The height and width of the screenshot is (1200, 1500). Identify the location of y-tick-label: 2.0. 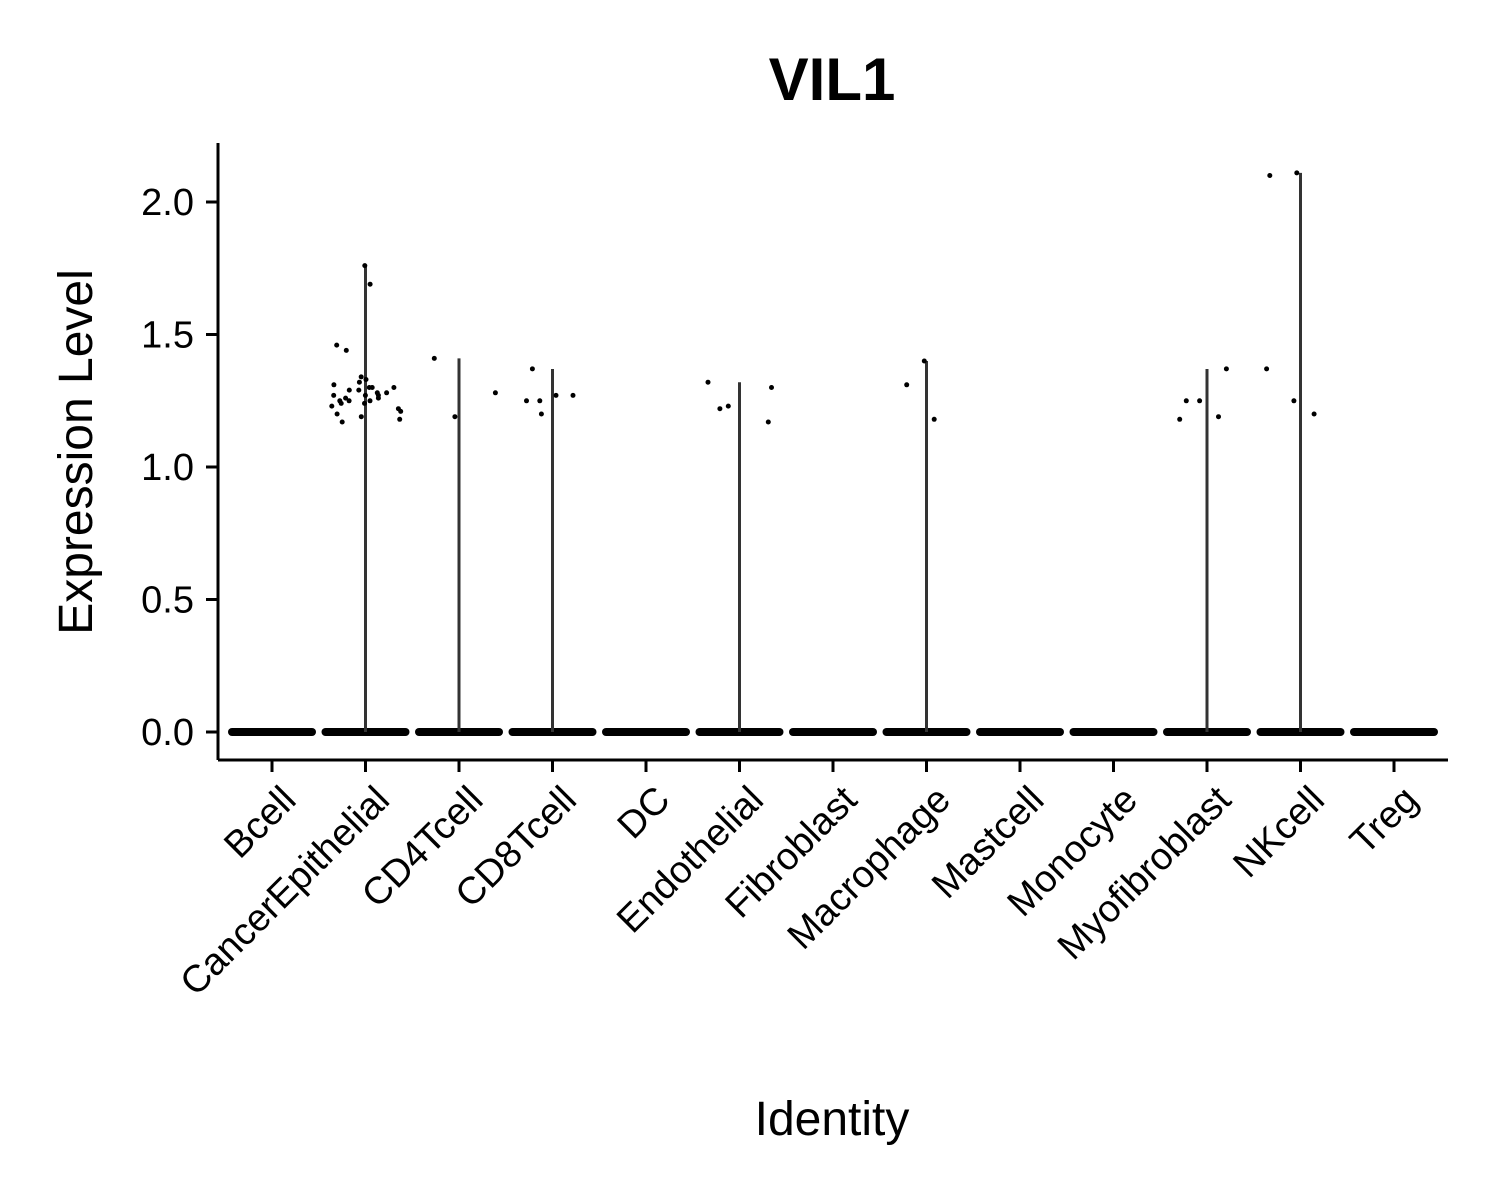
(167, 203).